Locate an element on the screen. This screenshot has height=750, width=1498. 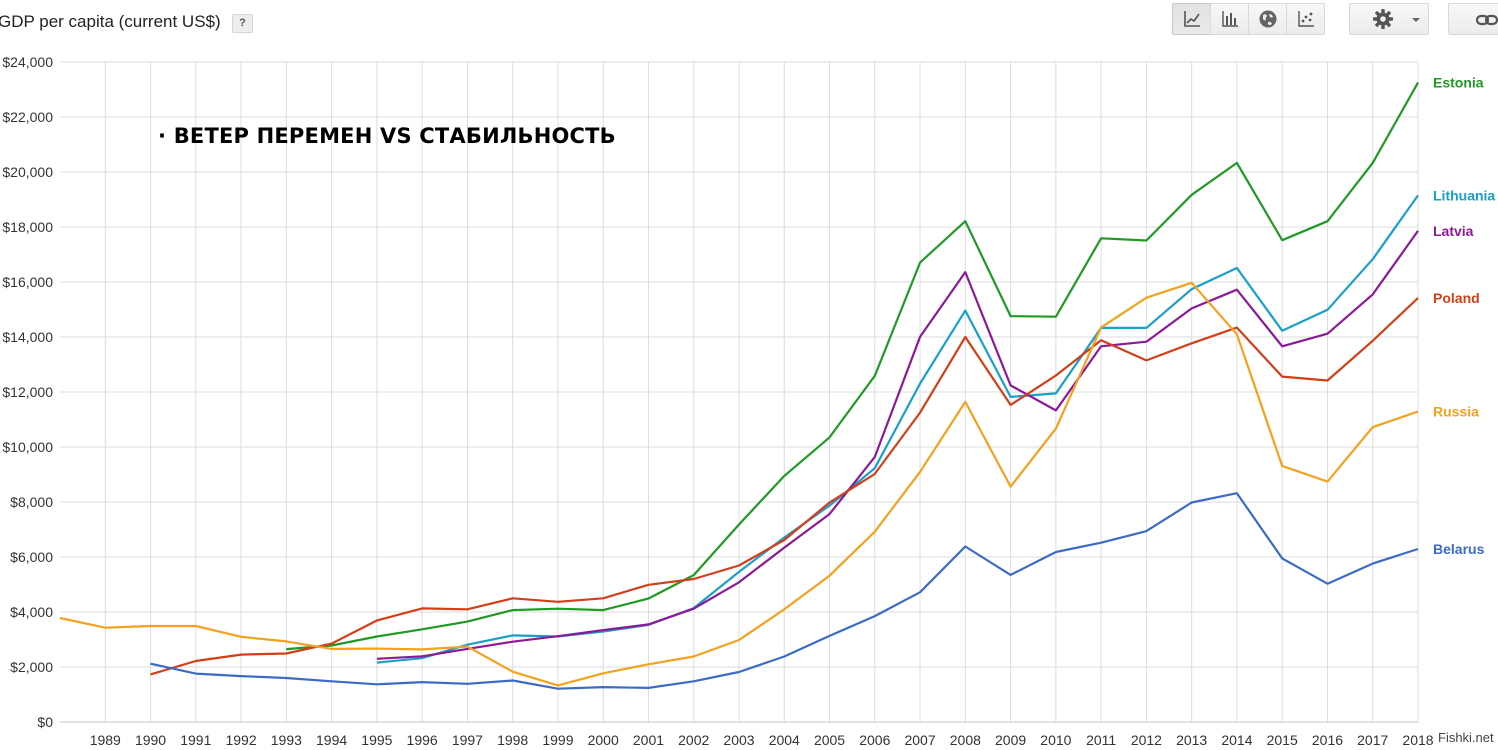
map-view-button is located at coordinates (1267, 19).